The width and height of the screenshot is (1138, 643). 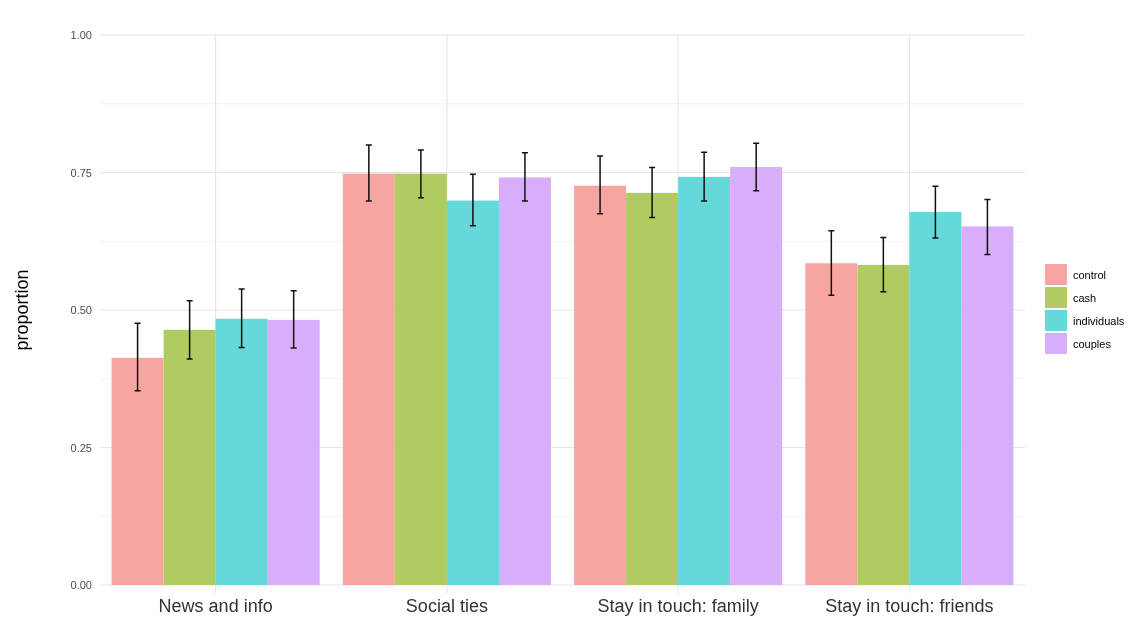 What do you see at coordinates (678, 605) in the screenshot?
I see `x-tick-label: Stay in touch: family` at bounding box center [678, 605].